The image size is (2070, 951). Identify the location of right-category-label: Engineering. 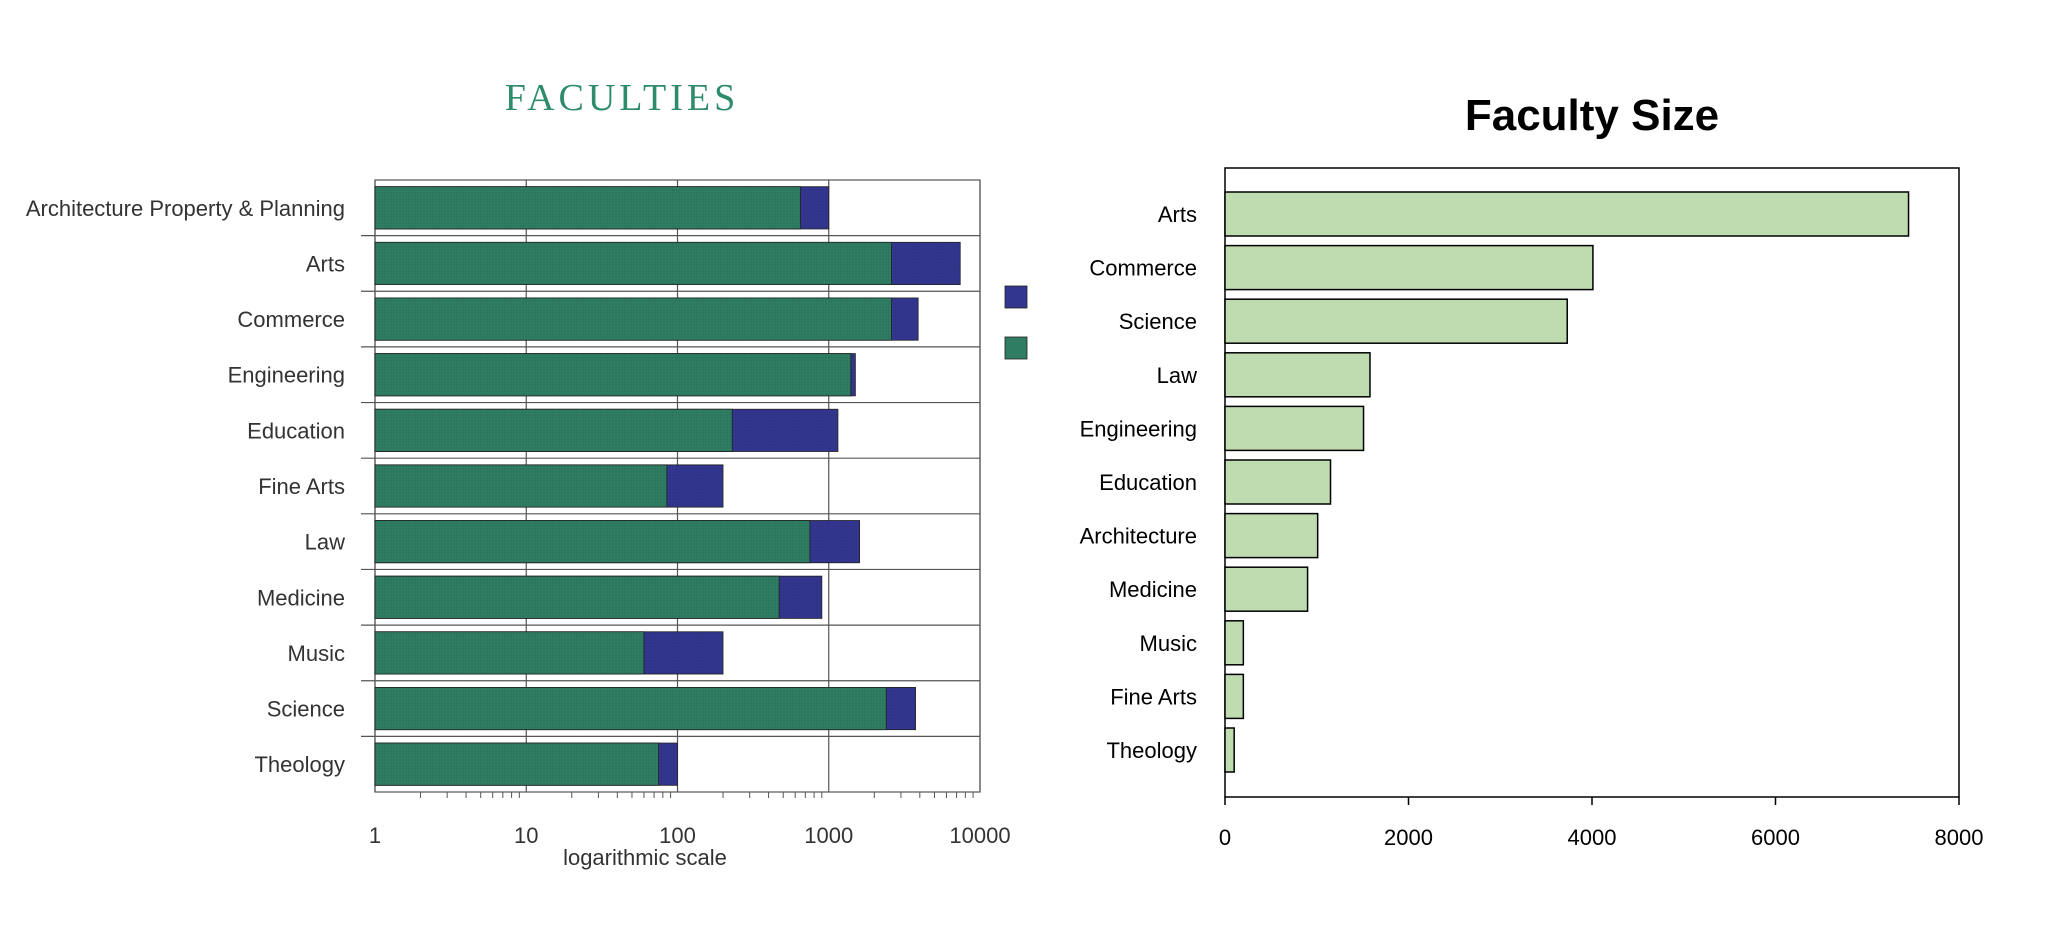
(1138, 428).